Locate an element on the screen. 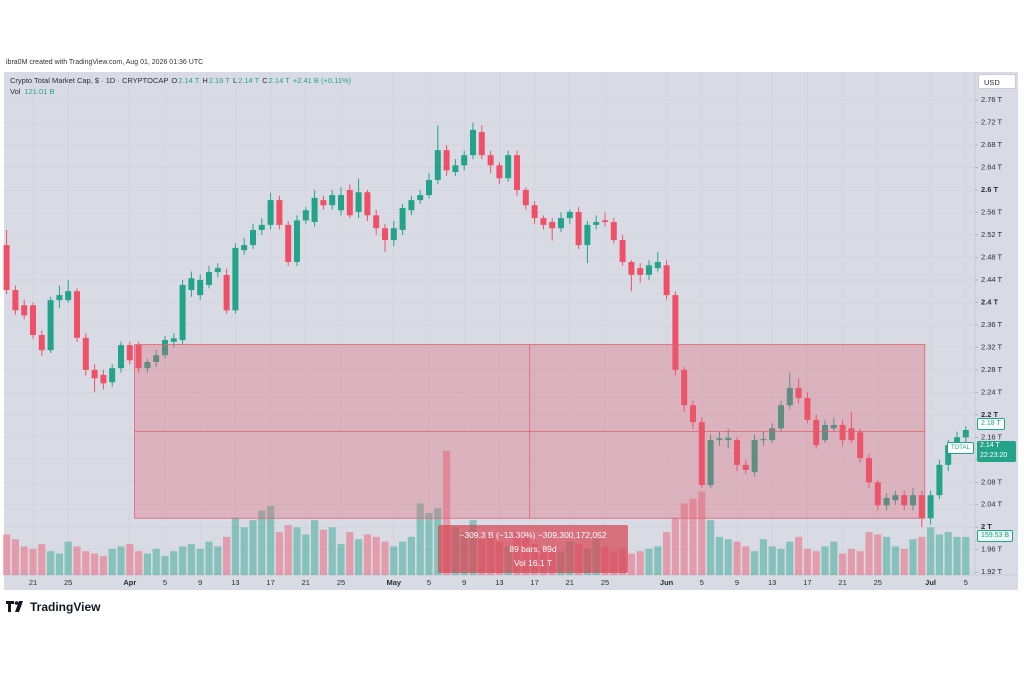 The height and width of the screenshot is (683, 1024). y-tick-label: 2.76 T is located at coordinates (992, 99).